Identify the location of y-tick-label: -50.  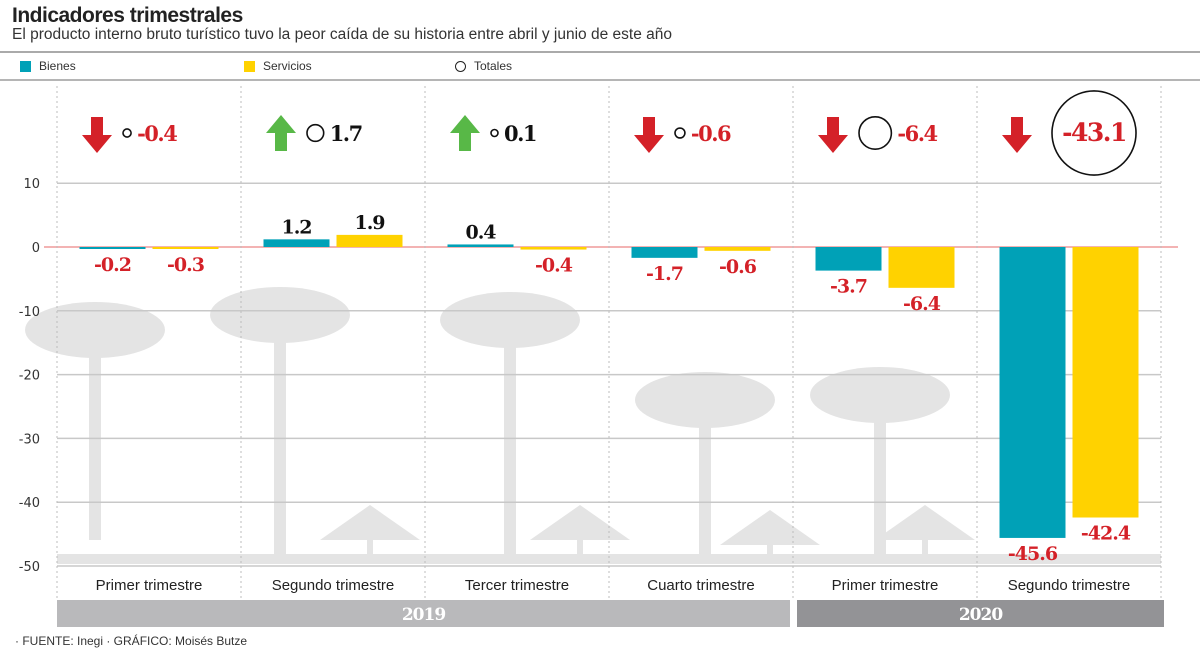
(29, 567).